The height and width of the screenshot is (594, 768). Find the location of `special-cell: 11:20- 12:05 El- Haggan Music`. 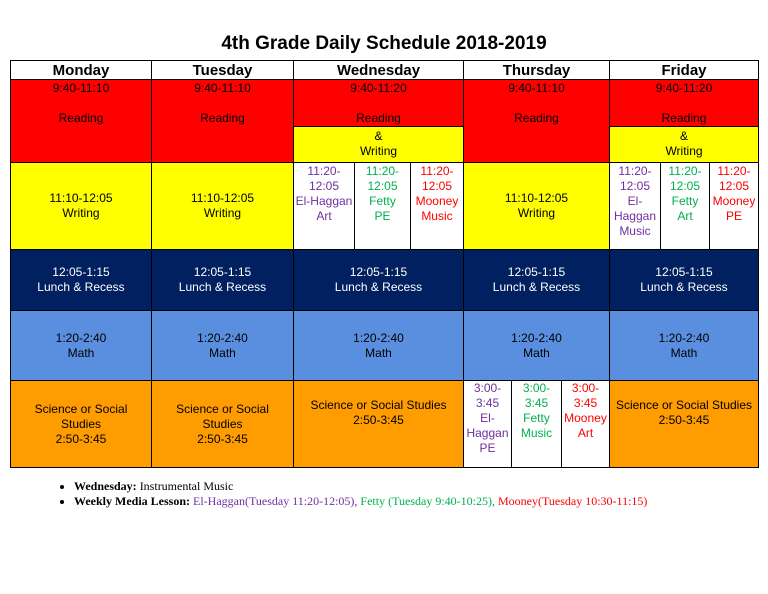

special-cell: 11:20- 12:05 El- Haggan Music is located at coordinates (635, 206).